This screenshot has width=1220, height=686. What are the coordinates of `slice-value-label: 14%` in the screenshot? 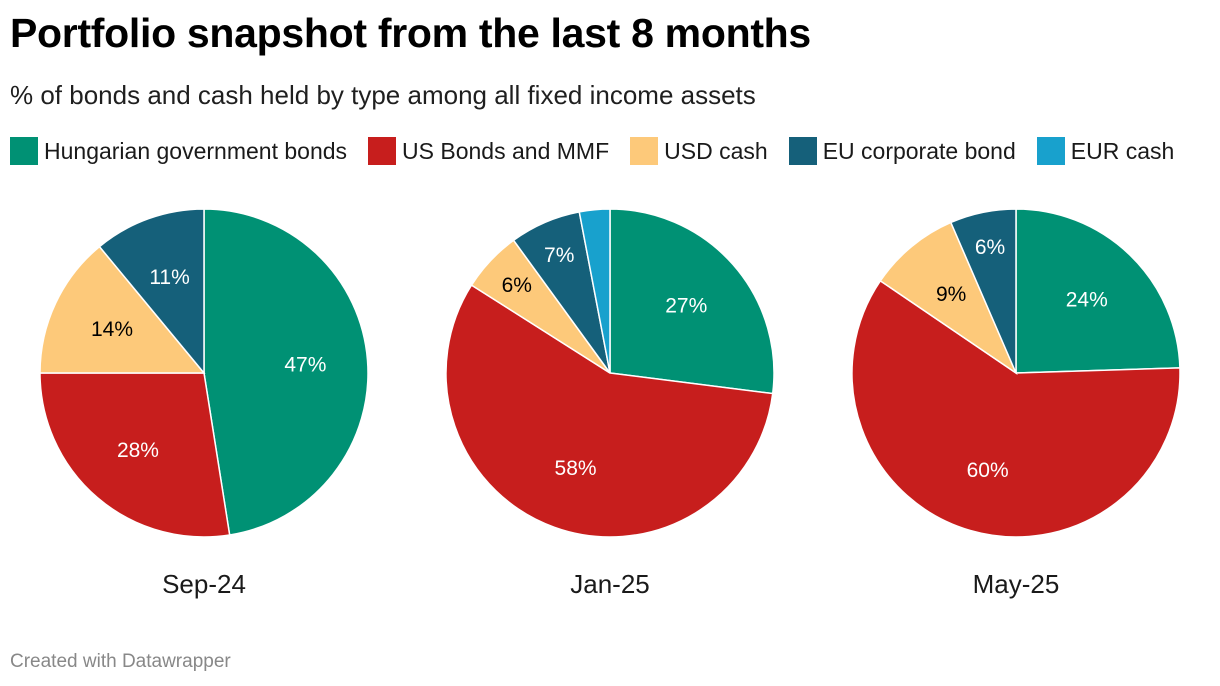 It's located at (112, 329).